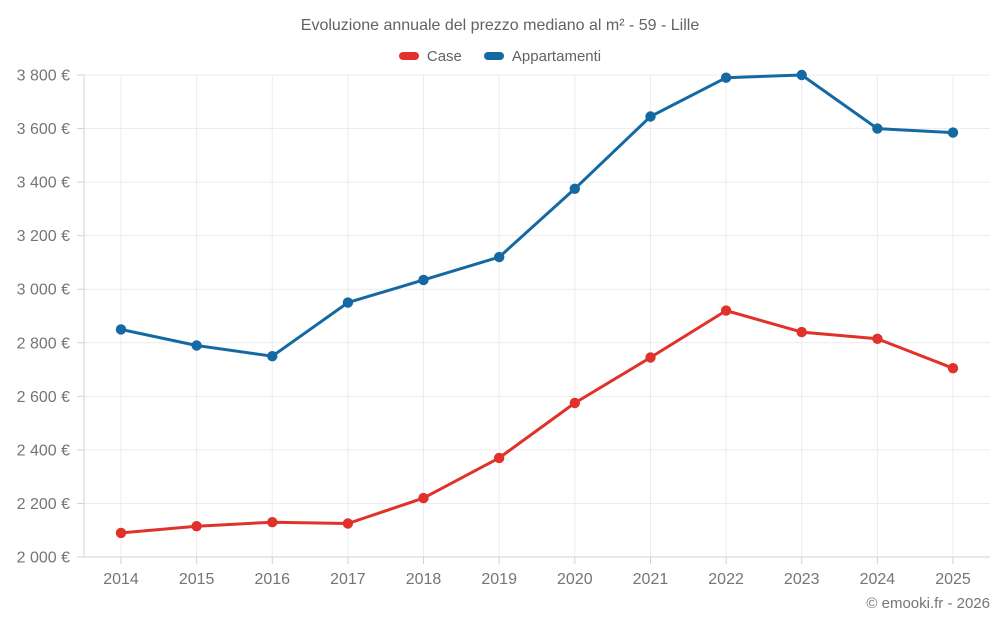 The height and width of the screenshot is (625, 1000). I want to click on data-point-appartamenti-2023, so click(801, 75).